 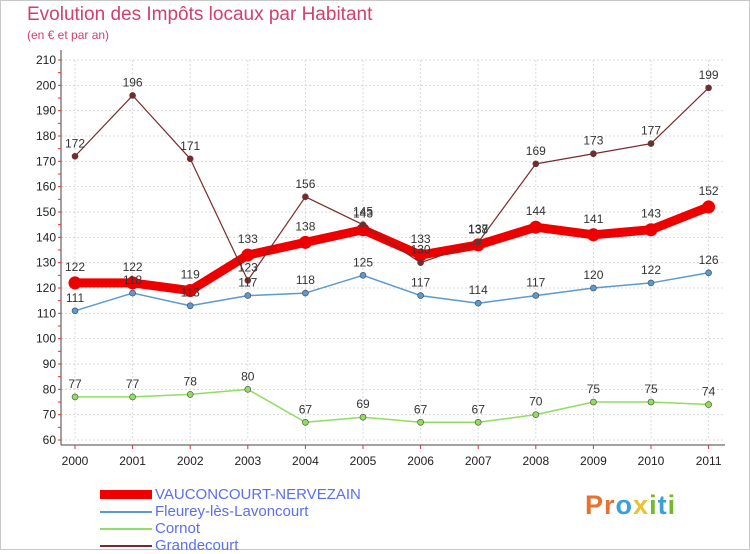 I want to click on legend-item: VAUCONCOURT-NERVEZAIN, so click(x=230, y=494).